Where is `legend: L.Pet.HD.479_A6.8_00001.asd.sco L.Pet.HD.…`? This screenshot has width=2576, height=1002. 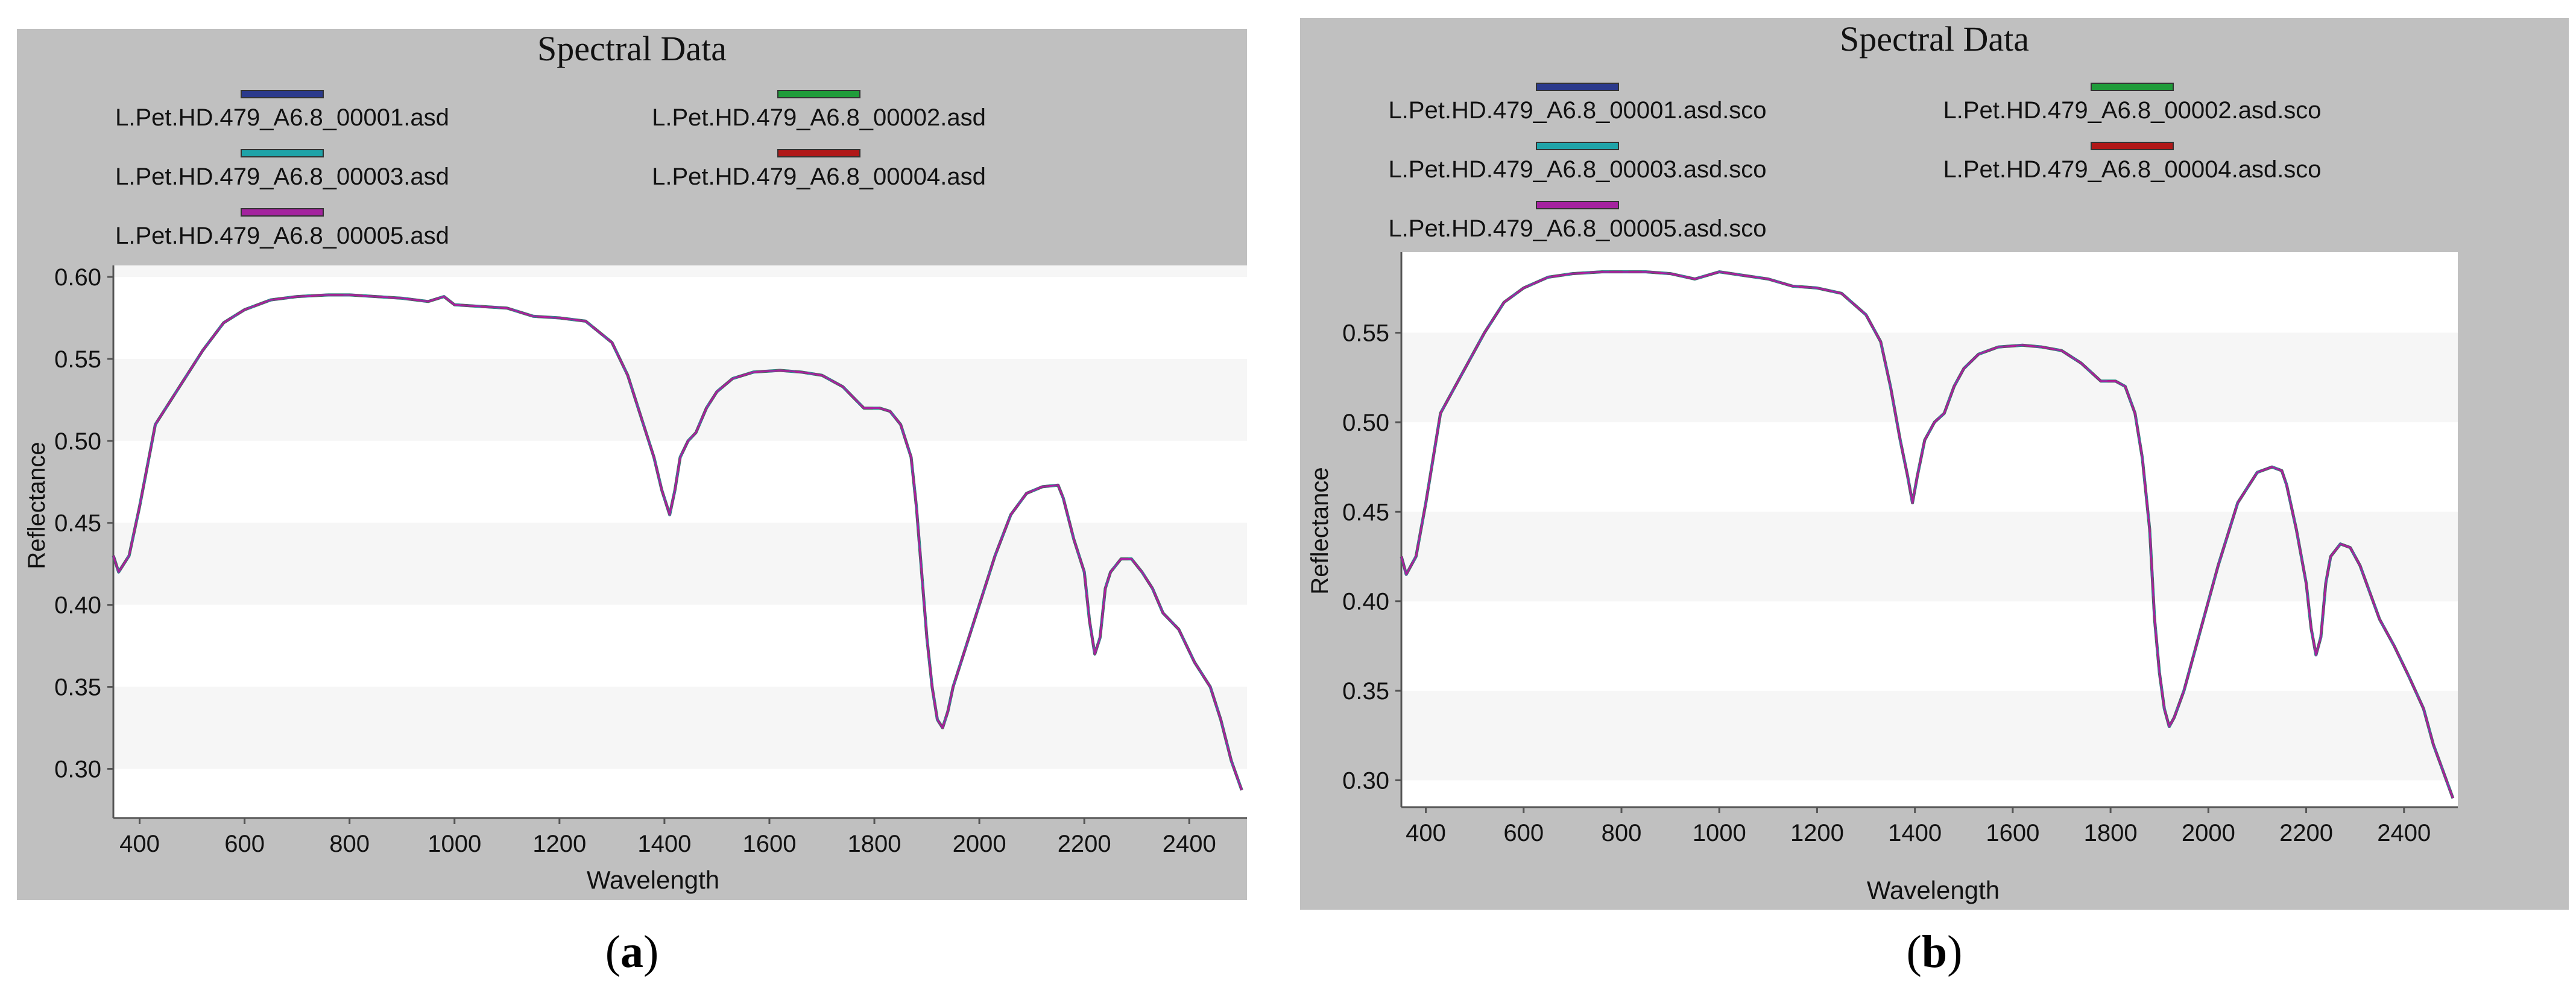
legend: L.Pet.HD.479_A6.8_00001.asd.sco L.Pet.HD.… is located at coordinates (1855, 162).